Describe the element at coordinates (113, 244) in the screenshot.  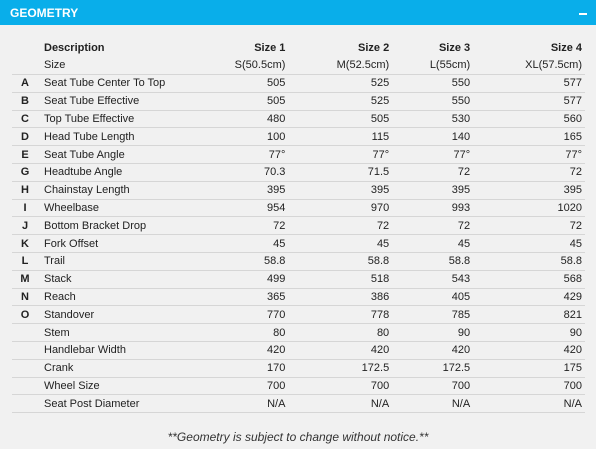
I see `row-label: Fork Offset` at that location.